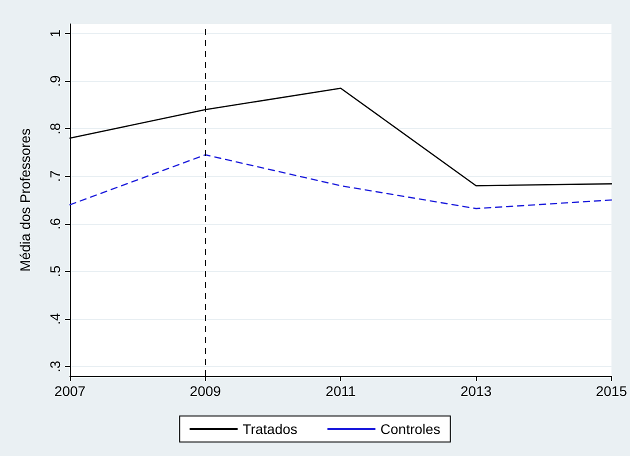 This screenshot has height=456, width=630. I want to click on x-tick-label: 2011, so click(341, 391).